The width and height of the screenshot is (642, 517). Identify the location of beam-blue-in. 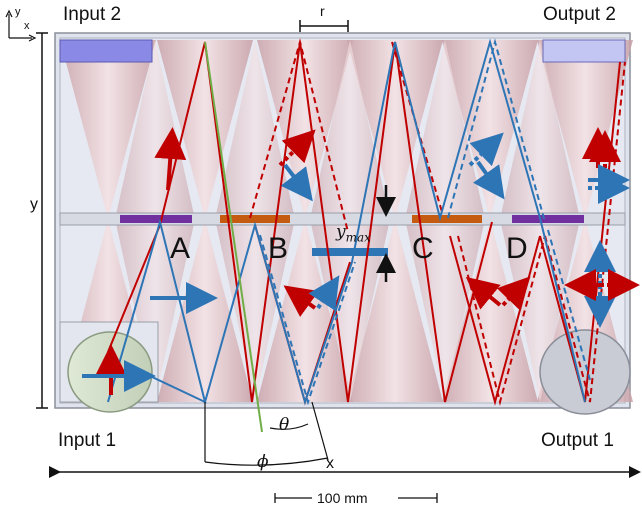
(157, 311).